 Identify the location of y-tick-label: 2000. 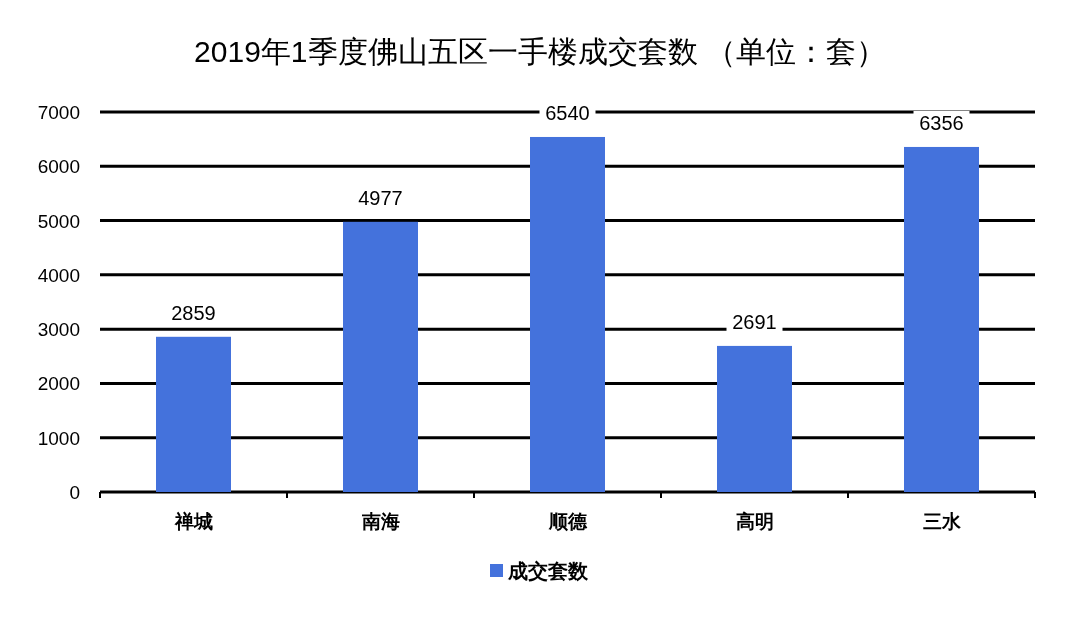
(58, 384).